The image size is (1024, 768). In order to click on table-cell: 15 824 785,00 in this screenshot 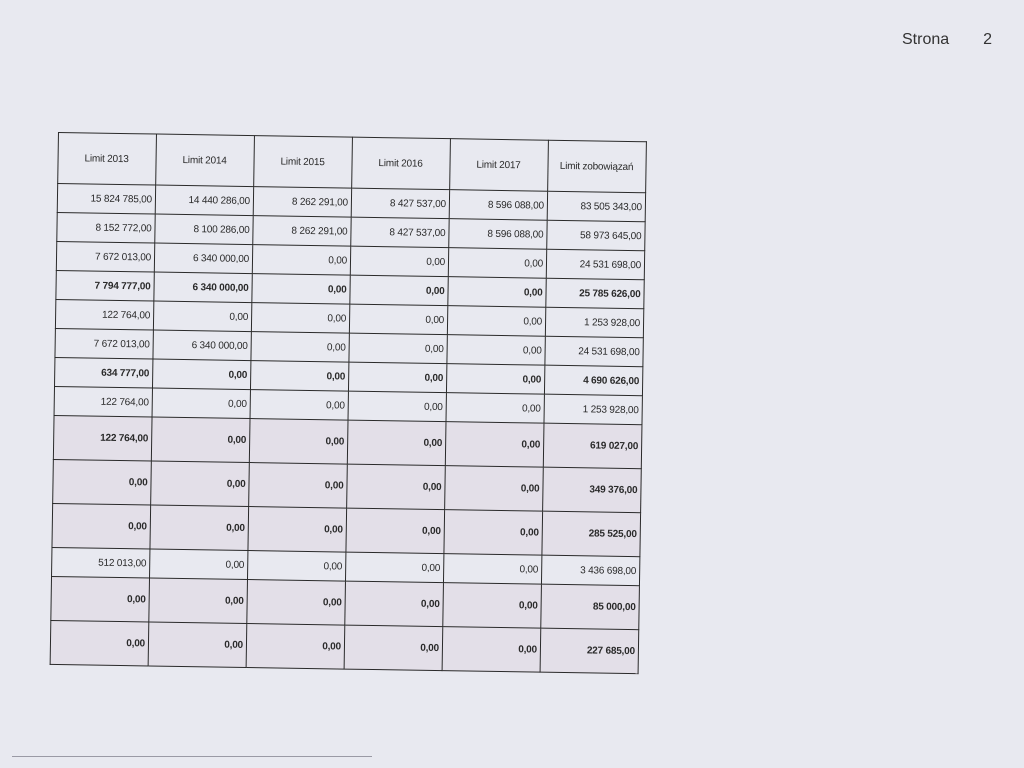, I will do `click(106, 199)`.